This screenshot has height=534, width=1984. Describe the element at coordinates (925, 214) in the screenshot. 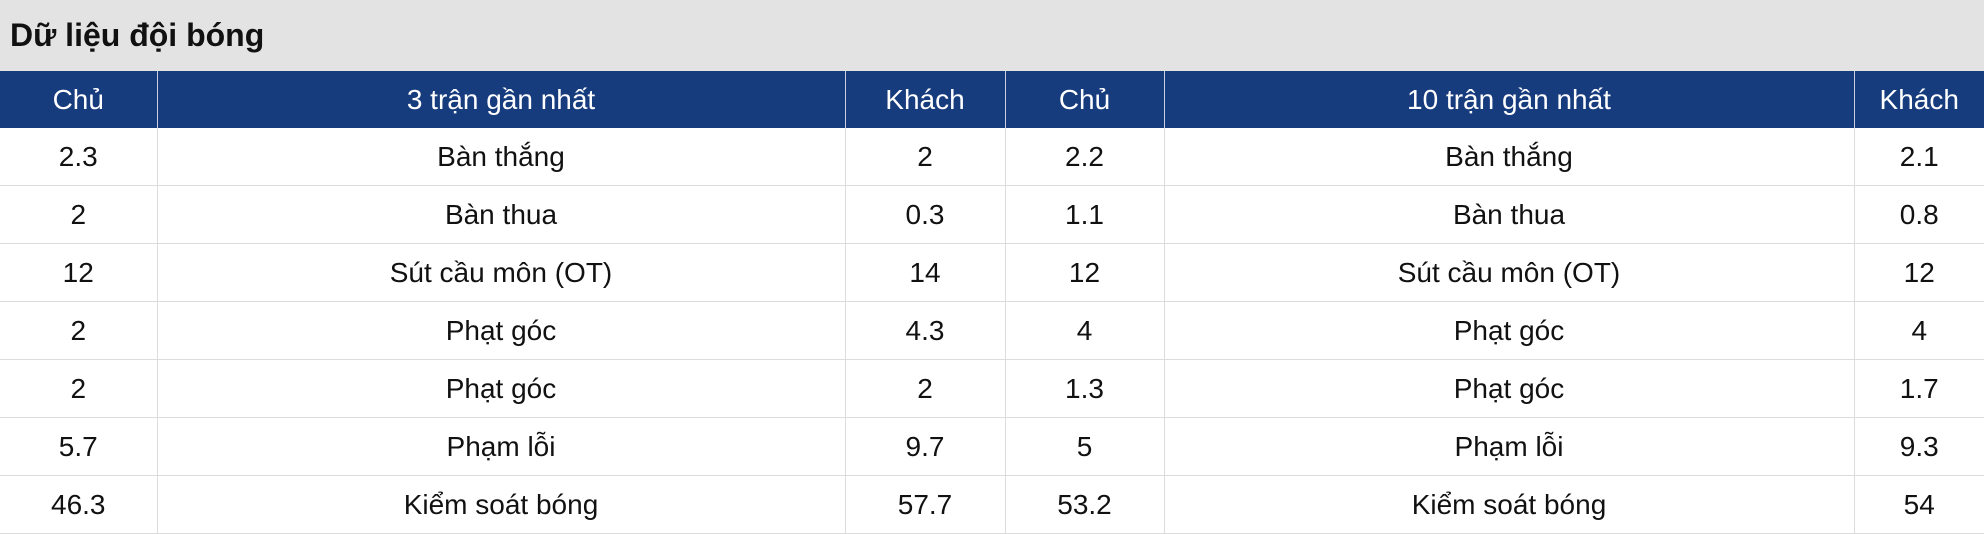

I see `table-cell: 0.3` at that location.